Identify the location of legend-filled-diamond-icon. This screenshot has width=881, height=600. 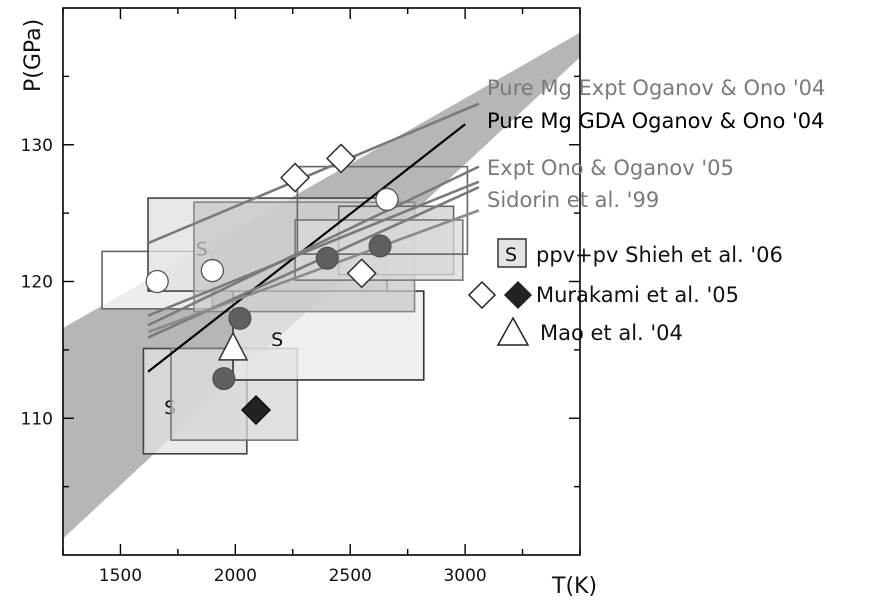
(518, 295).